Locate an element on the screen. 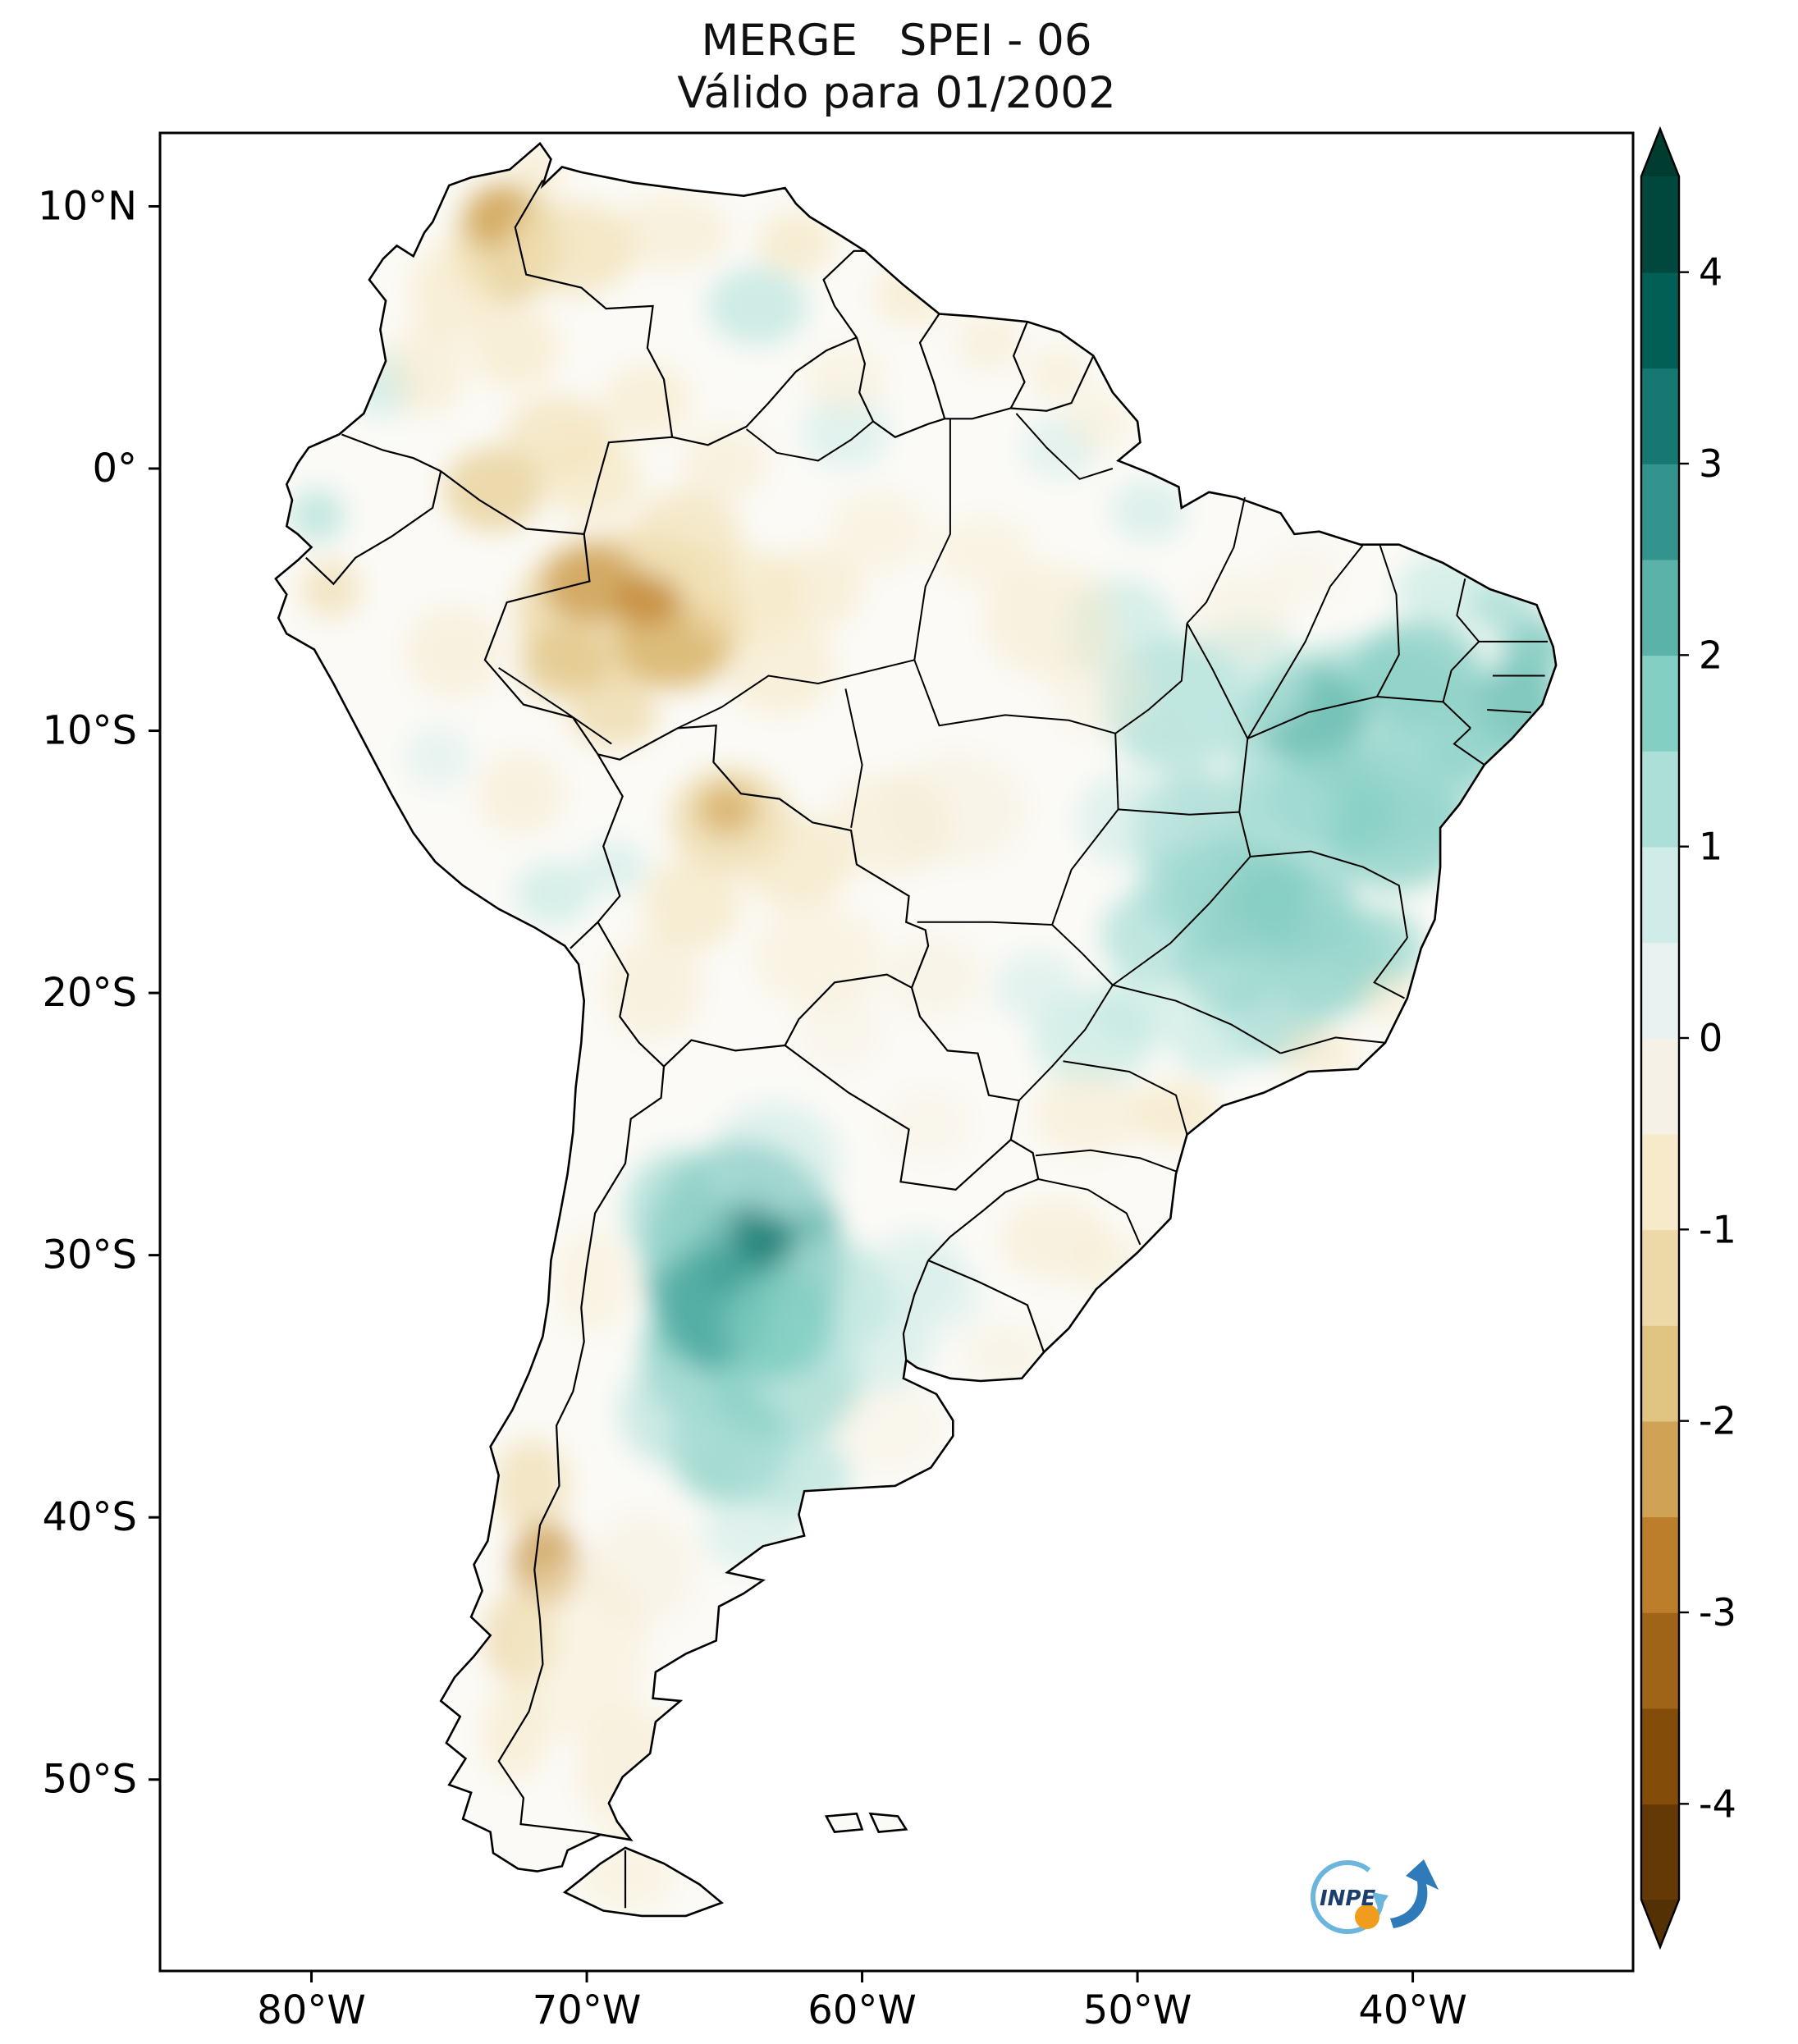  lat-tick-label: 20°S is located at coordinates (89, 993).